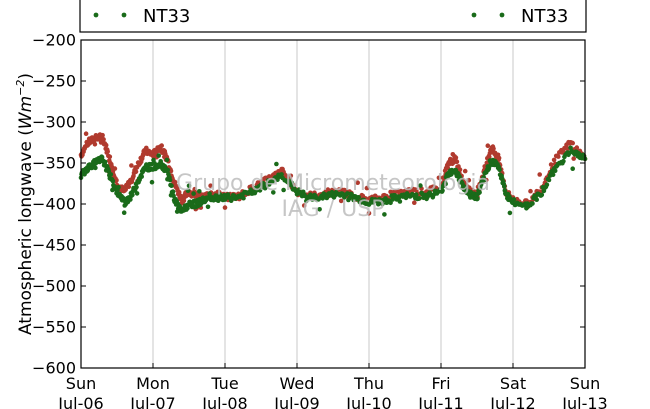 The image size is (650, 409). What do you see at coordinates (54, 327) in the screenshot?
I see `y-tick-label: −550` at bounding box center [54, 327].